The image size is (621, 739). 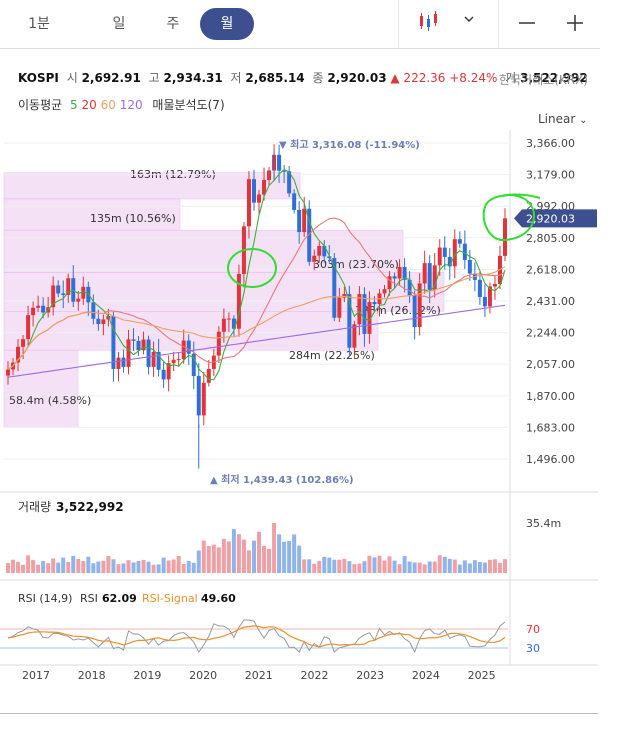 I want to click on tab-1min: 1분, so click(x=39, y=24).